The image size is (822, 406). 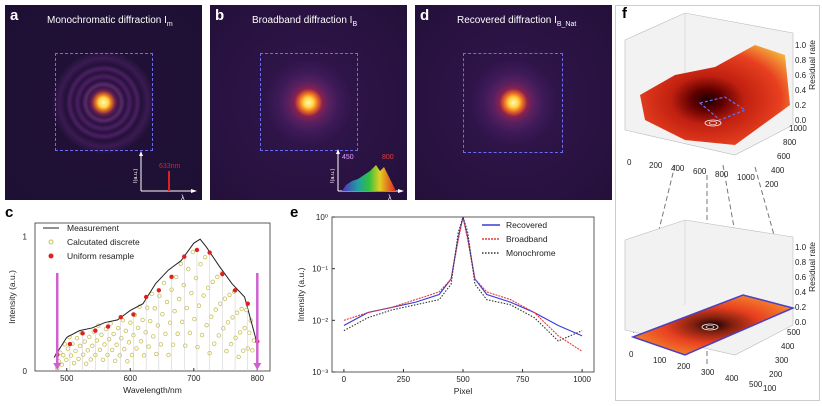 What do you see at coordinates (194, 378) in the screenshot?
I see `x-tick-label: 700` at bounding box center [194, 378].